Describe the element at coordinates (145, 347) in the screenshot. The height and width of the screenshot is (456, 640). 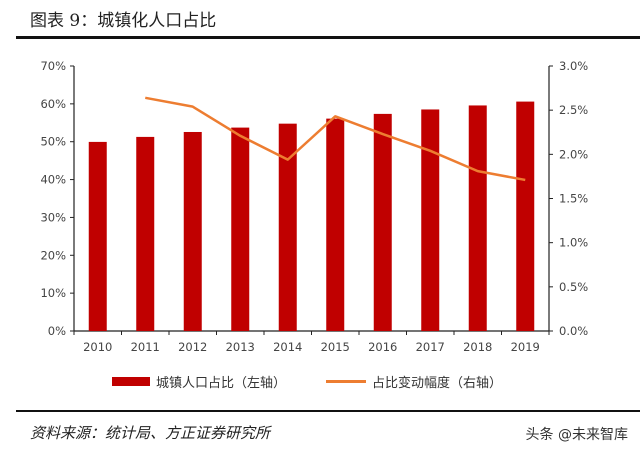
I see `x-tick-label: 2011` at that location.